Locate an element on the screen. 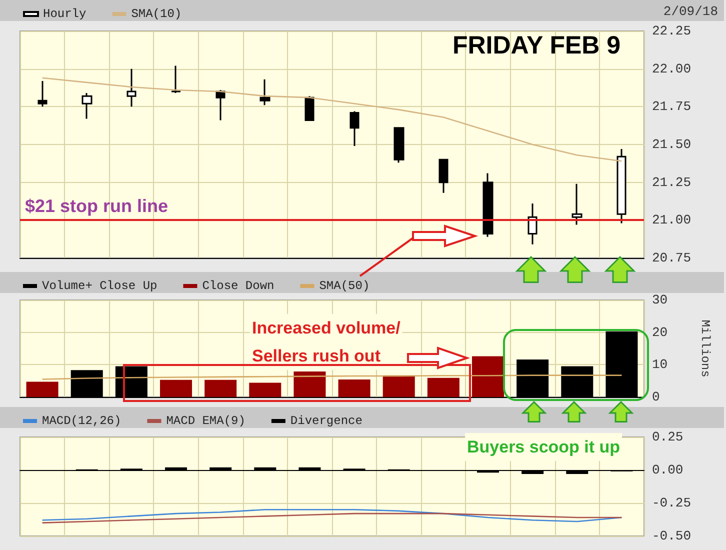  legend-label: Close Down is located at coordinates (238, 286).